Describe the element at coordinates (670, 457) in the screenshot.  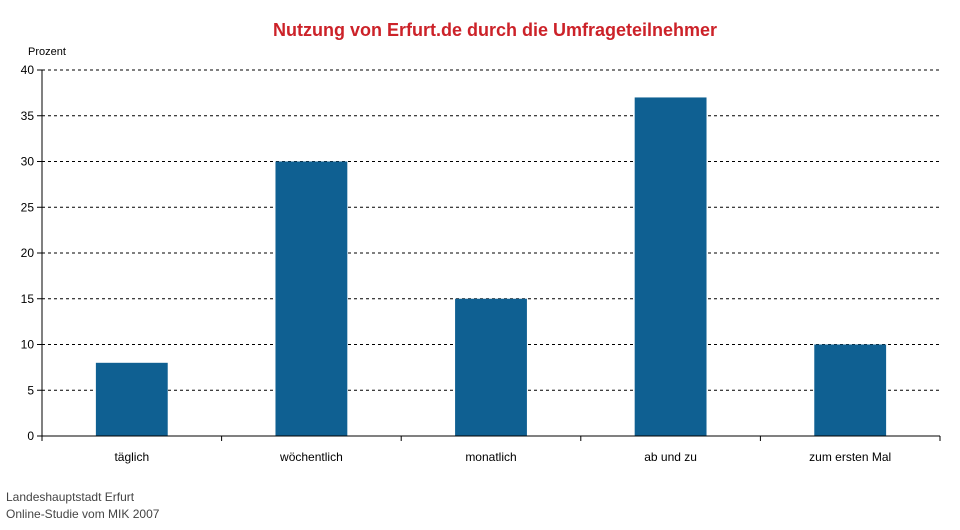
I see `x-tick-label: ab und zu` at that location.